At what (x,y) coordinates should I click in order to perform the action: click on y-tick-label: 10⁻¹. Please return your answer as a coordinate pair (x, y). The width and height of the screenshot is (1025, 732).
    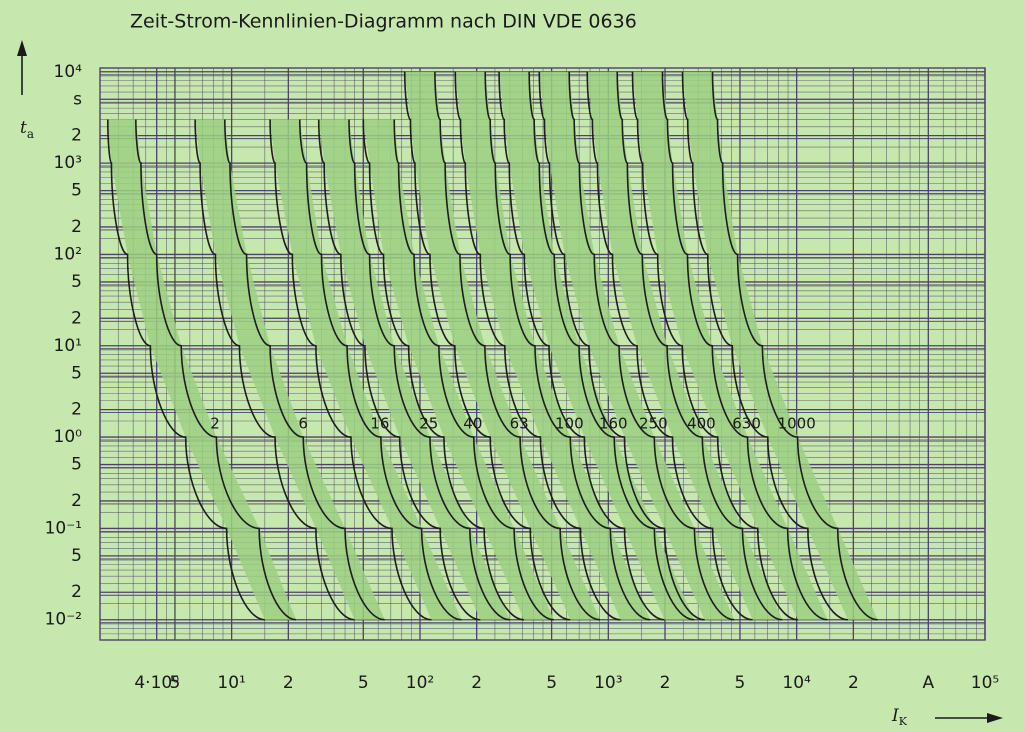
    Looking at the image, I should click on (63, 528).